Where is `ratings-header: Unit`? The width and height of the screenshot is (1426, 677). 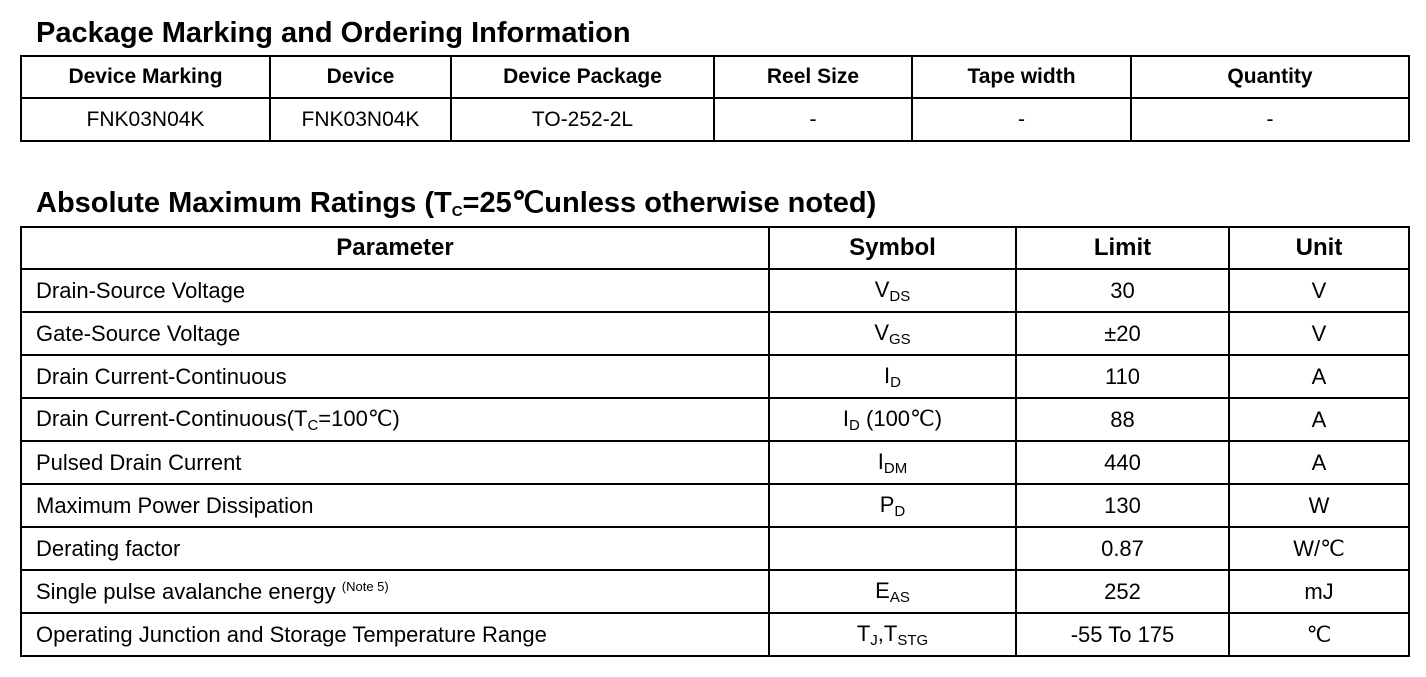 ratings-header: Unit is located at coordinates (1319, 248).